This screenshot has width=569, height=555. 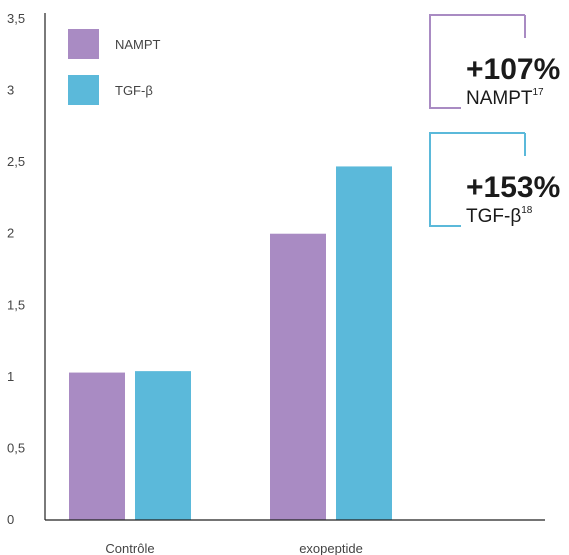 What do you see at coordinates (138, 44) in the screenshot?
I see `legend-label: NAMPT` at bounding box center [138, 44].